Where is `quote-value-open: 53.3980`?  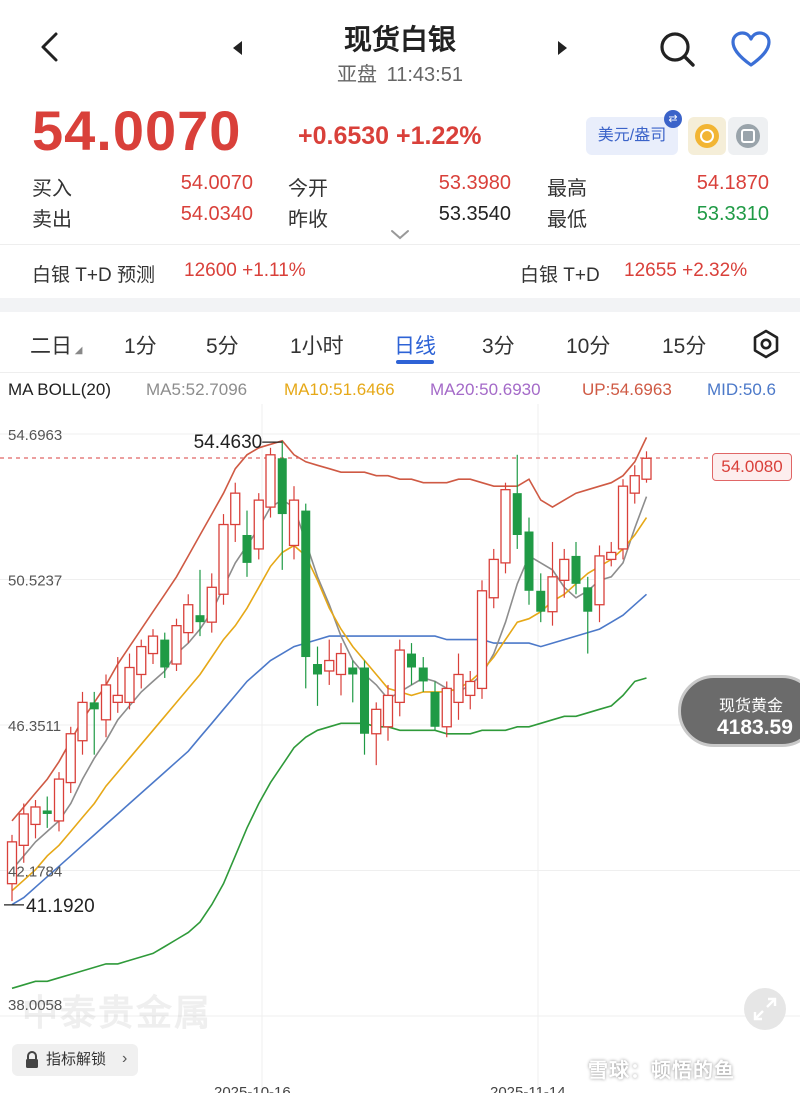 quote-value-open: 53.3980 is located at coordinates (474, 183).